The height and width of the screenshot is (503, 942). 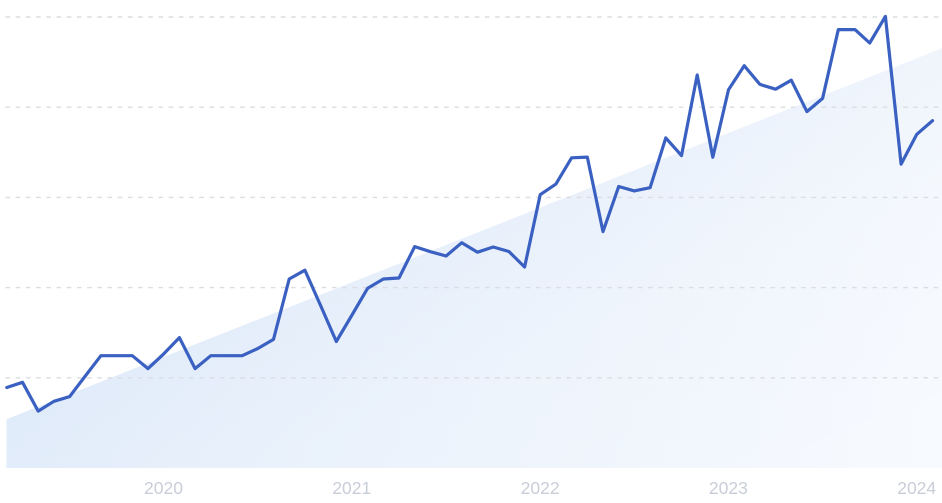 What do you see at coordinates (540, 488) in the screenshot?
I see `svg-text: 2022` at bounding box center [540, 488].